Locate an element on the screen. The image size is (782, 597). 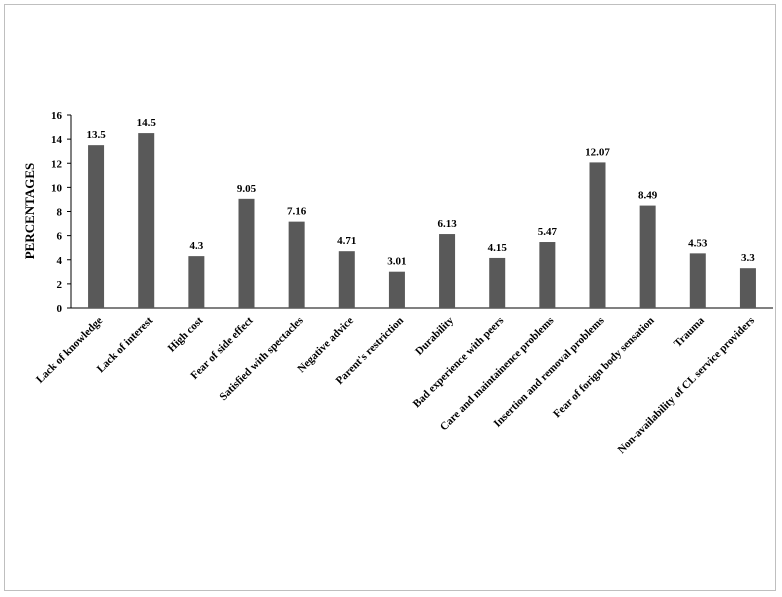
data-label: 5.47 is located at coordinates (548, 232).